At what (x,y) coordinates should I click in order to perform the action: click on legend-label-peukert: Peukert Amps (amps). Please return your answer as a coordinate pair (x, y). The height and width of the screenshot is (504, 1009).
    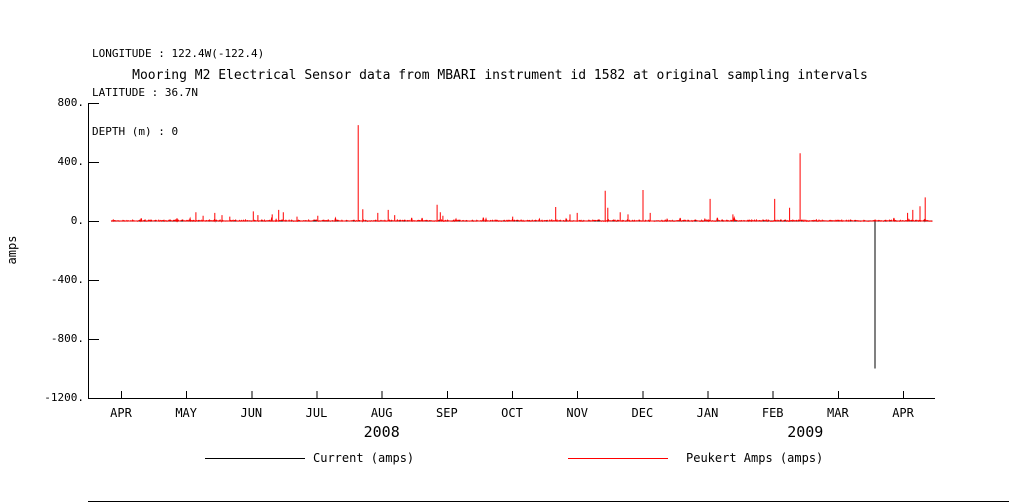
    Looking at the image, I should click on (755, 458).